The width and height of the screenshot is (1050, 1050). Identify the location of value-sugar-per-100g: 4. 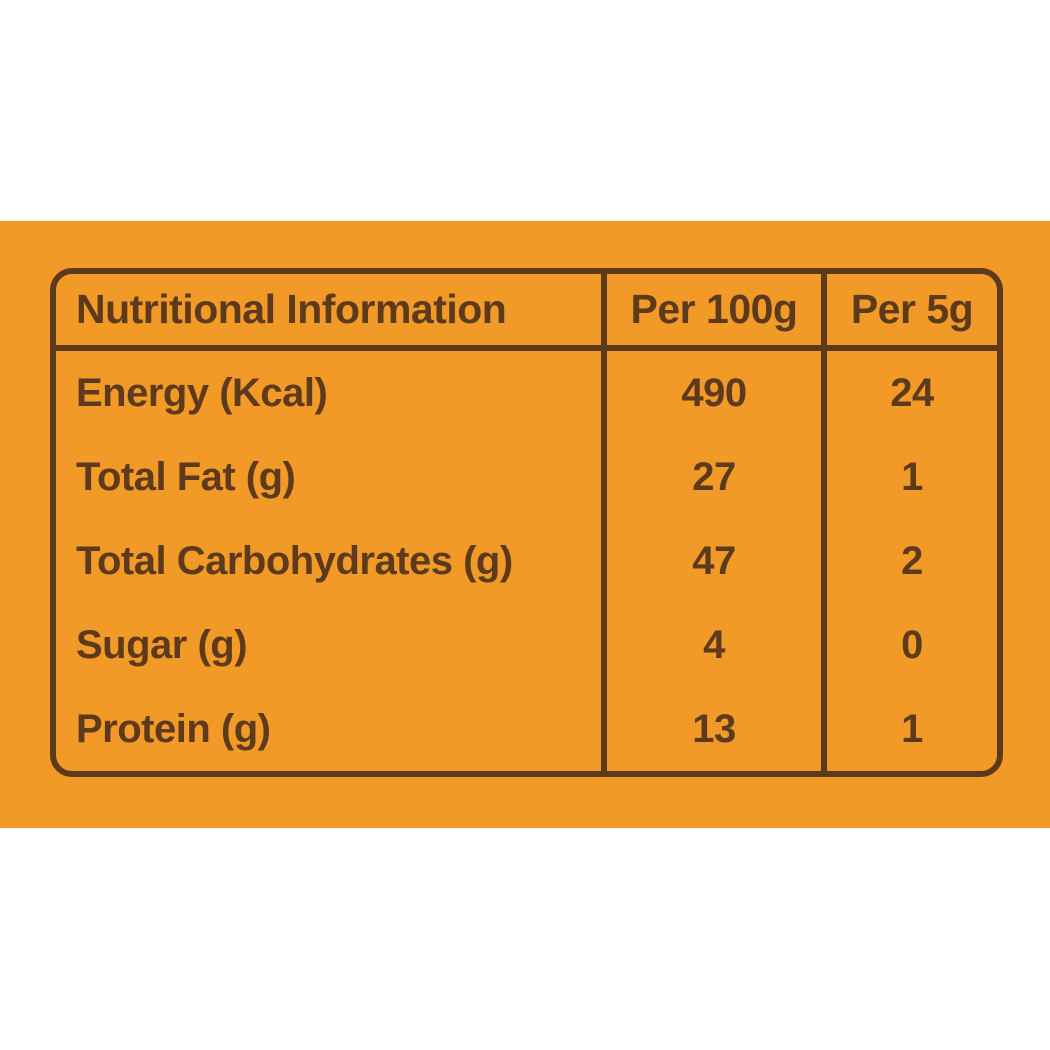
(717, 645).